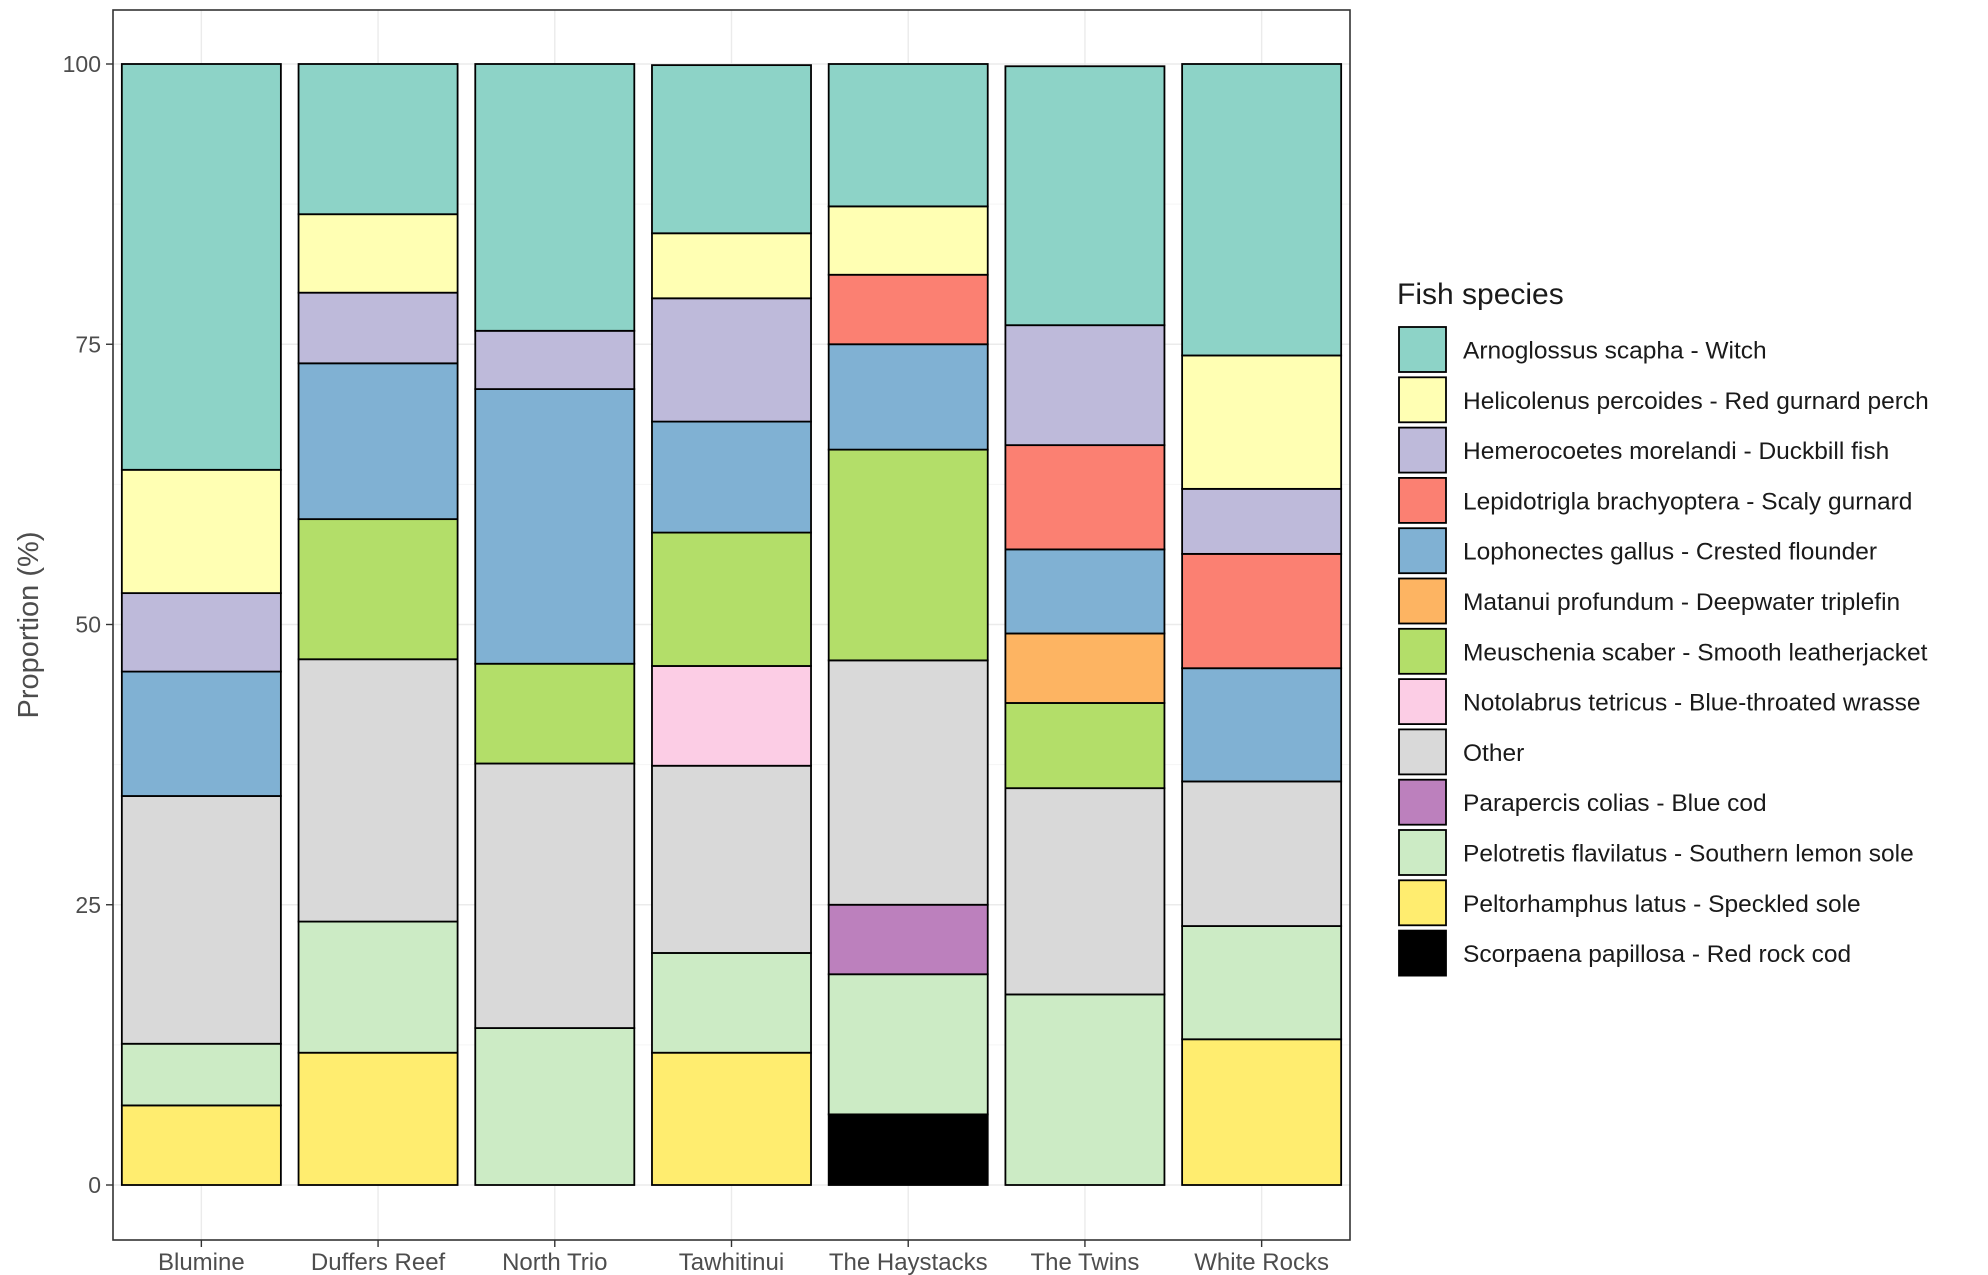 The height and width of the screenshot is (1275, 1988). What do you see at coordinates (1676, 451) in the screenshot?
I see `legend-label: Hemerocoetes morelandi - Duckbill fish` at bounding box center [1676, 451].